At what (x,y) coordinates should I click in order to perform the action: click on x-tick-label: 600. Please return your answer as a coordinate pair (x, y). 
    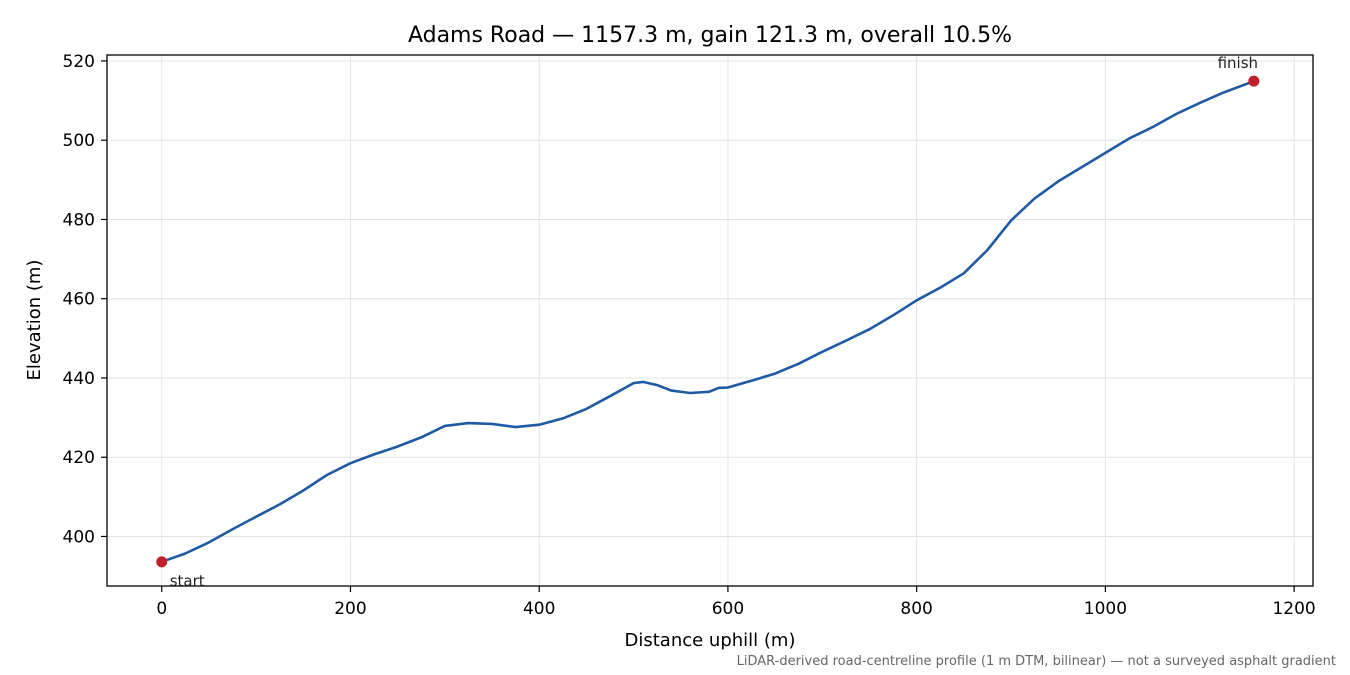
    Looking at the image, I should click on (728, 609).